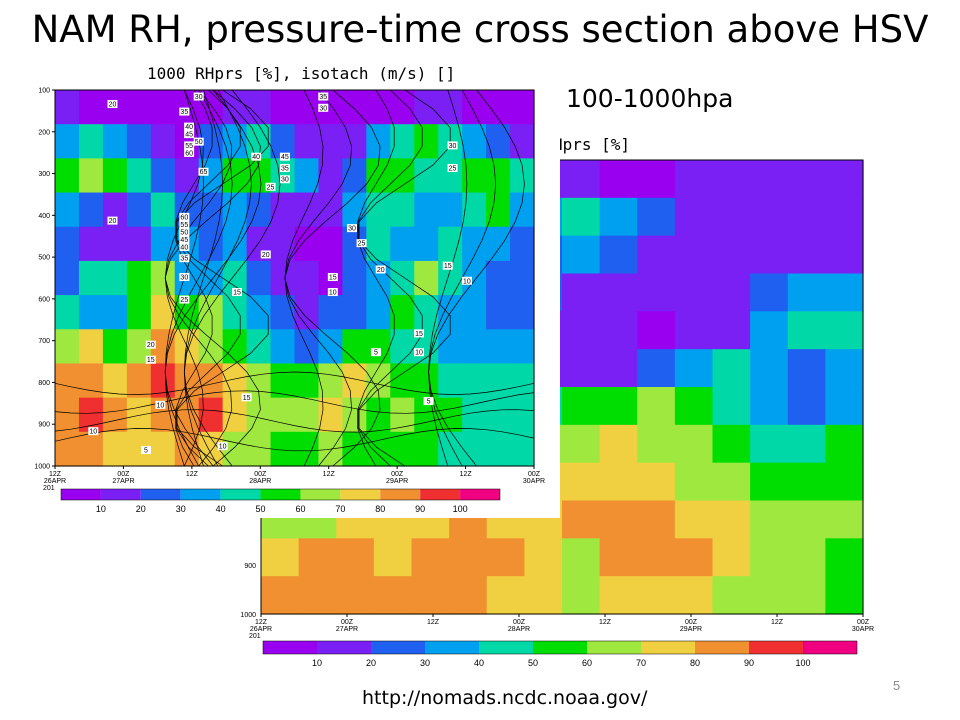  What do you see at coordinates (261, 629) in the screenshot?
I see `x-tick-date: 26APR` at bounding box center [261, 629].